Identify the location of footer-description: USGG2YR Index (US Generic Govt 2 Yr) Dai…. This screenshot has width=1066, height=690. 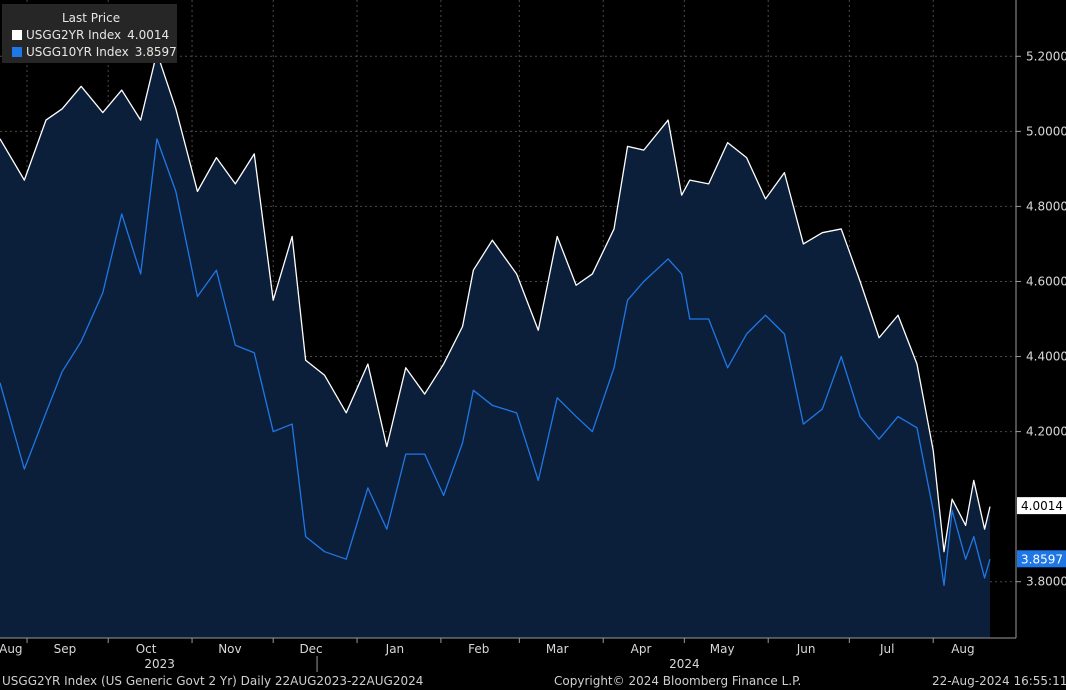
(213, 681).